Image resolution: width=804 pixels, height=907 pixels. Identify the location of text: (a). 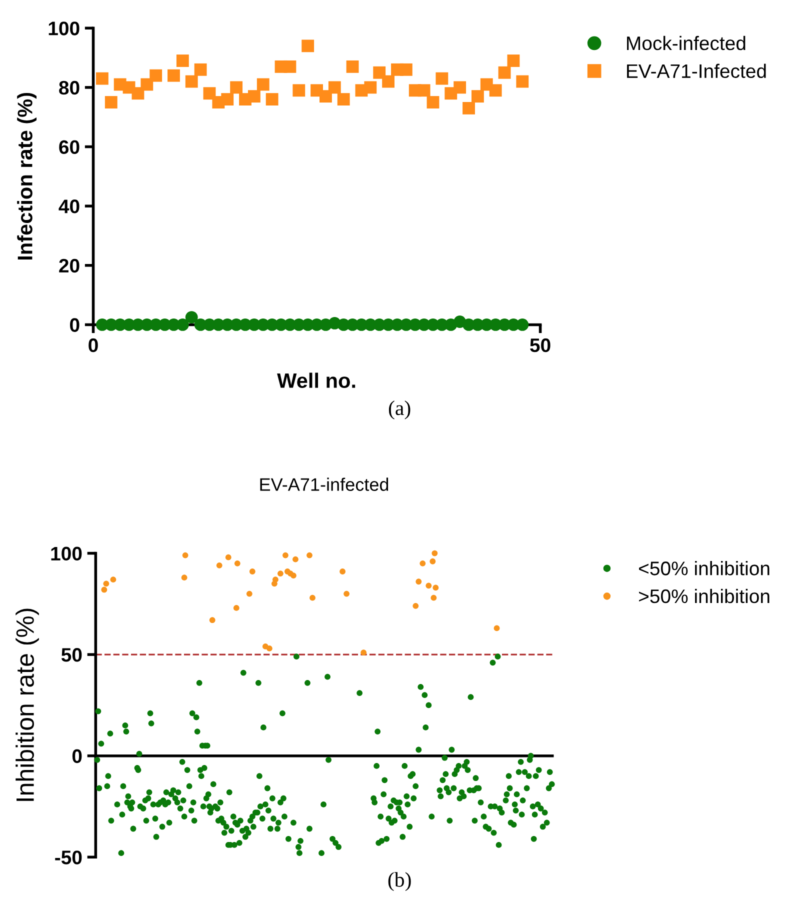
(399, 410).